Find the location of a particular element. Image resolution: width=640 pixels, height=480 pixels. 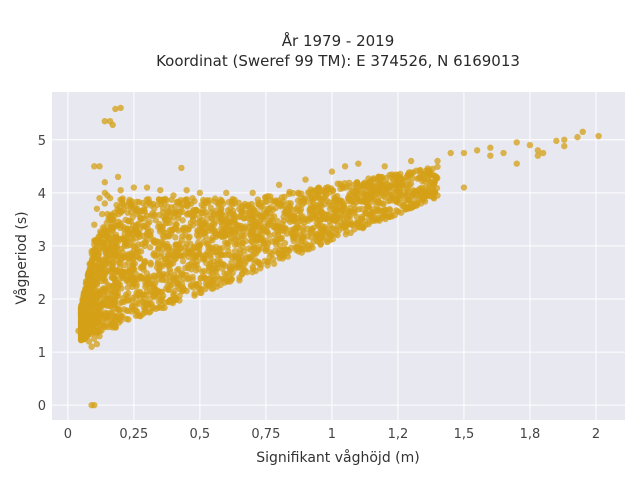

chart-title: År 1979 - 2019 is located at coordinates (338, 40).